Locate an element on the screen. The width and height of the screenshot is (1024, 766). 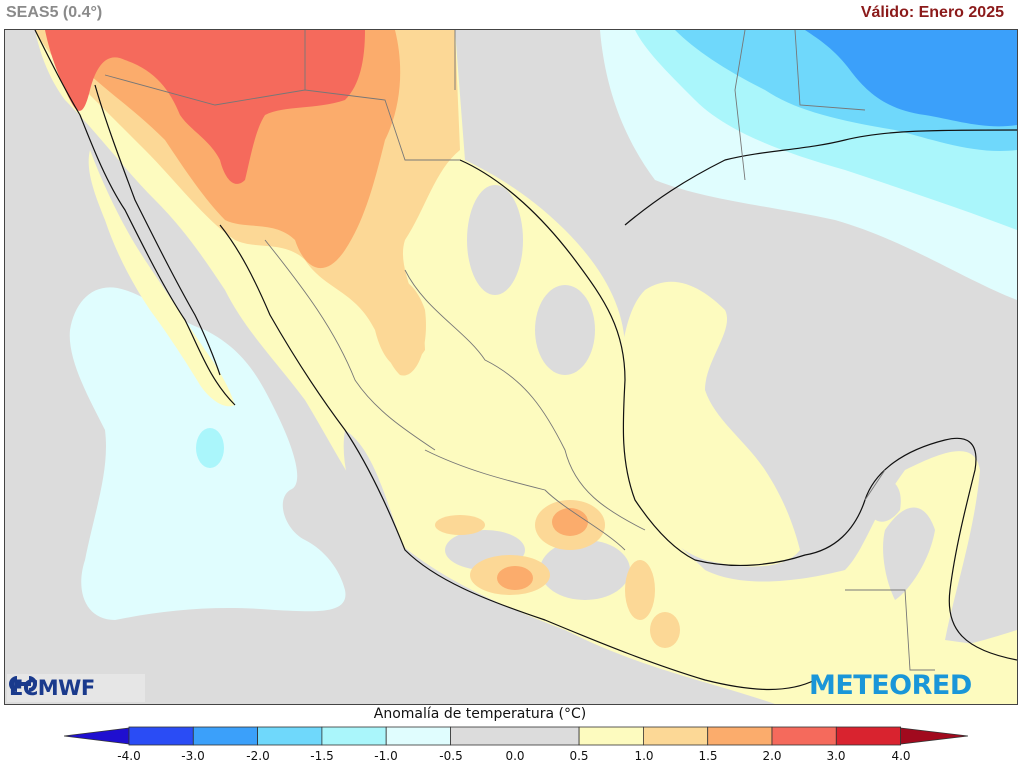
ecmwf-emblem-icon is located at coordinates (23, 684).